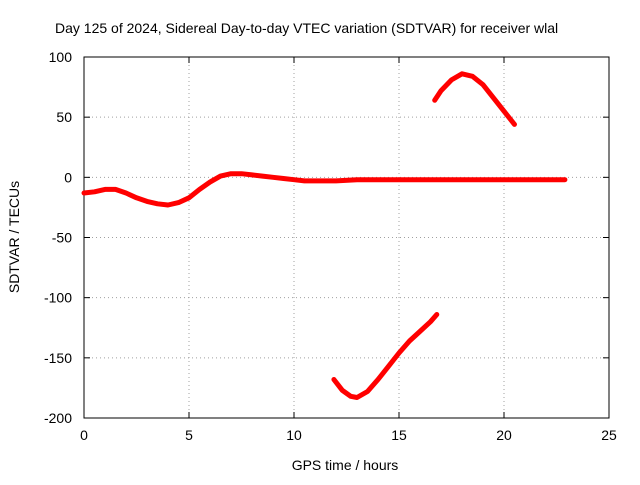 The width and height of the screenshot is (640, 485). Describe the element at coordinates (294, 435) in the screenshot. I see `x-tick-label: 10` at that location.